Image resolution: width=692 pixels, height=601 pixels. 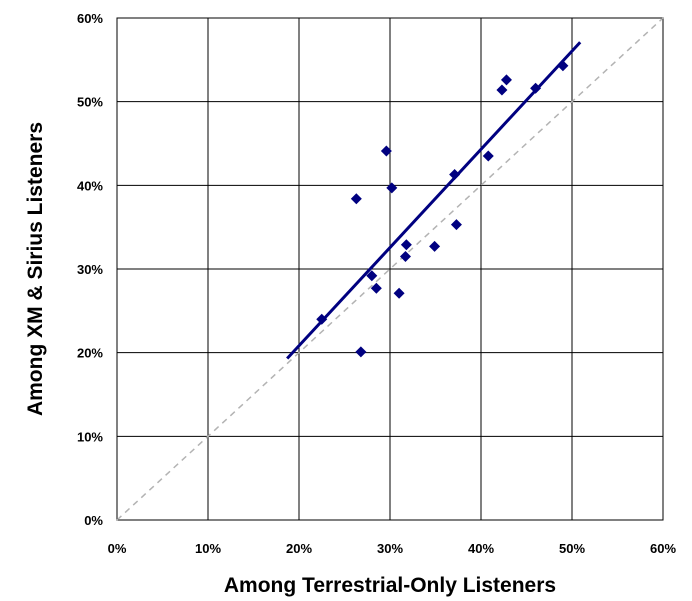 I want to click on x-tick-label: 20%, so click(x=299, y=548).